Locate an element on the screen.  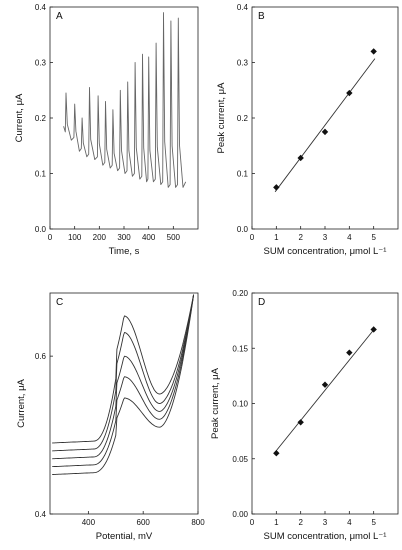
y-tick-label: 0.20 is located at coordinates (240, 293).